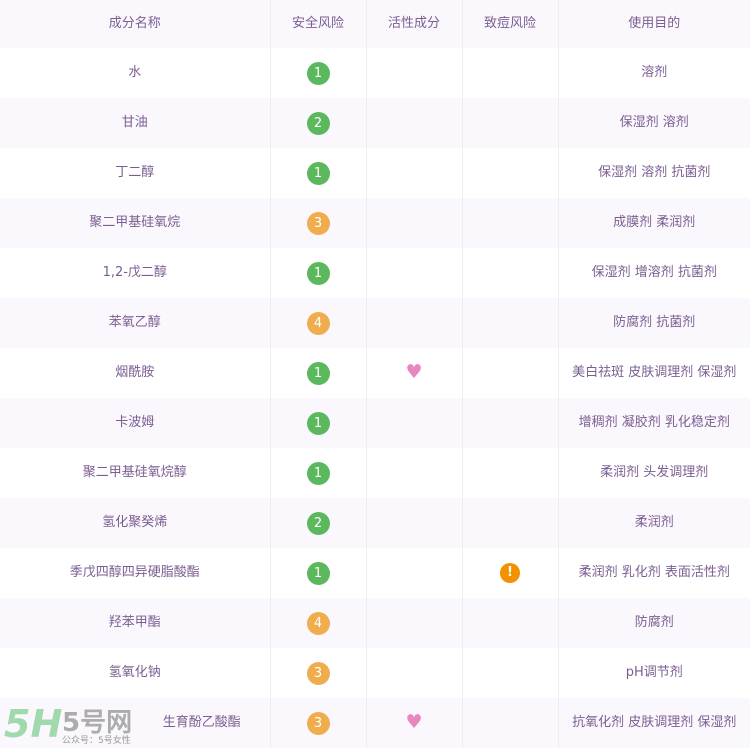 This screenshot has width=750, height=748. I want to click on ingredient-name: 羟苯甲酯, so click(135, 623).